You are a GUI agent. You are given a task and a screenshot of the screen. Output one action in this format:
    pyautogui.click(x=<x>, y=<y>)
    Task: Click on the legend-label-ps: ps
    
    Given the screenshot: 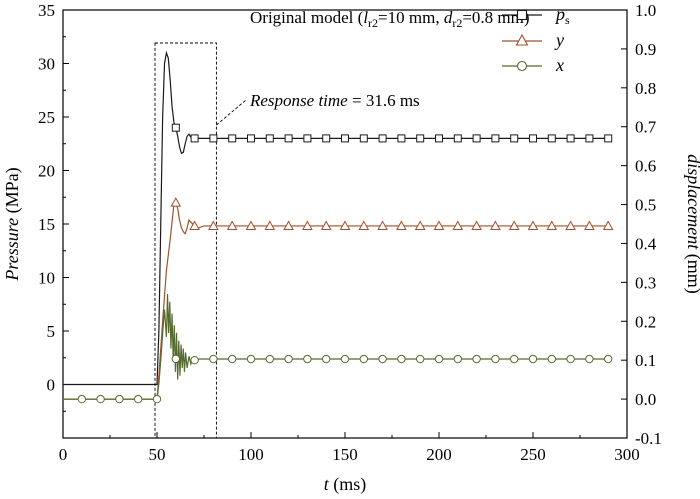 What is the action you would take?
    pyautogui.click(x=562, y=15)
    